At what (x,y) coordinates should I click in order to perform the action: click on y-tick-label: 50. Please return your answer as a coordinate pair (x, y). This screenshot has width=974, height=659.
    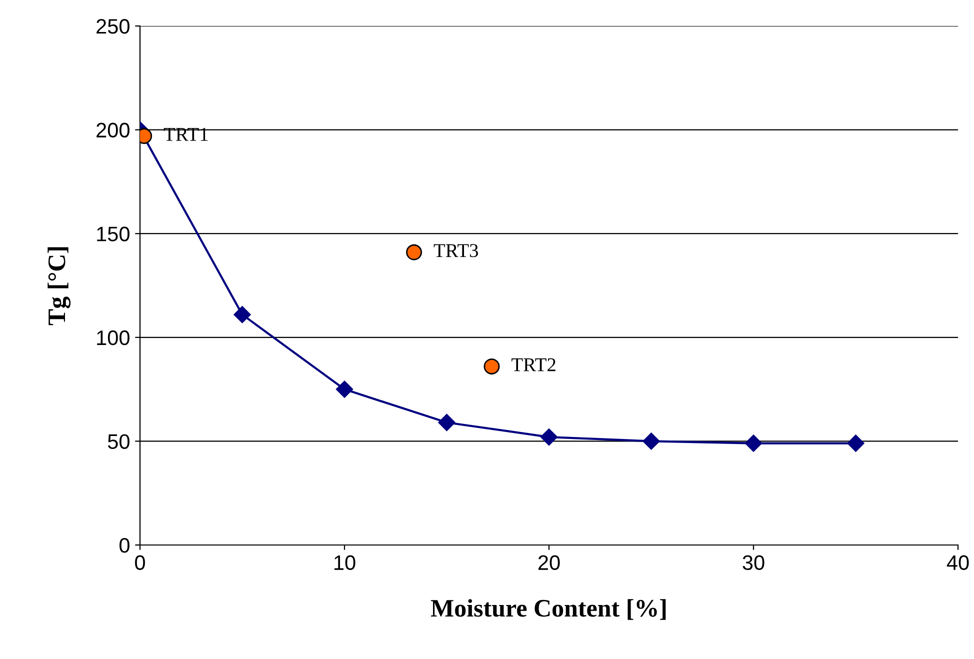
    Looking at the image, I should click on (119, 441).